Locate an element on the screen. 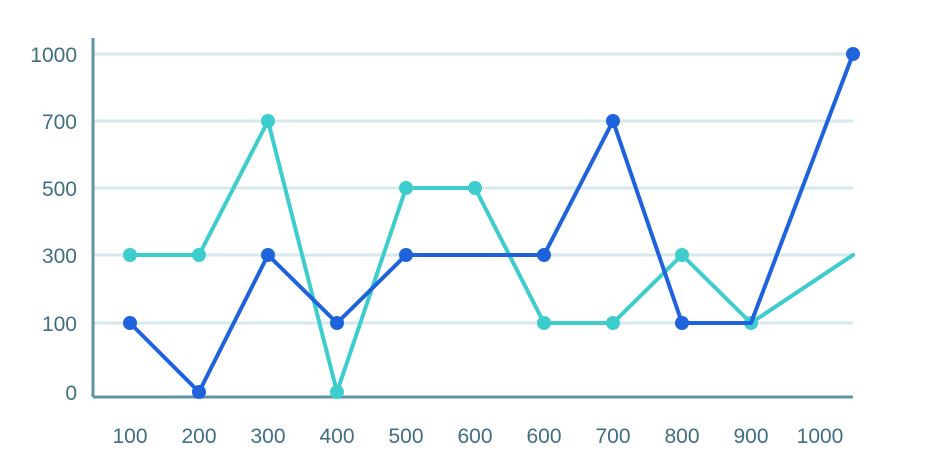  y-tick-labels: 0 100 300 500 700 1000 is located at coordinates (53, 224).